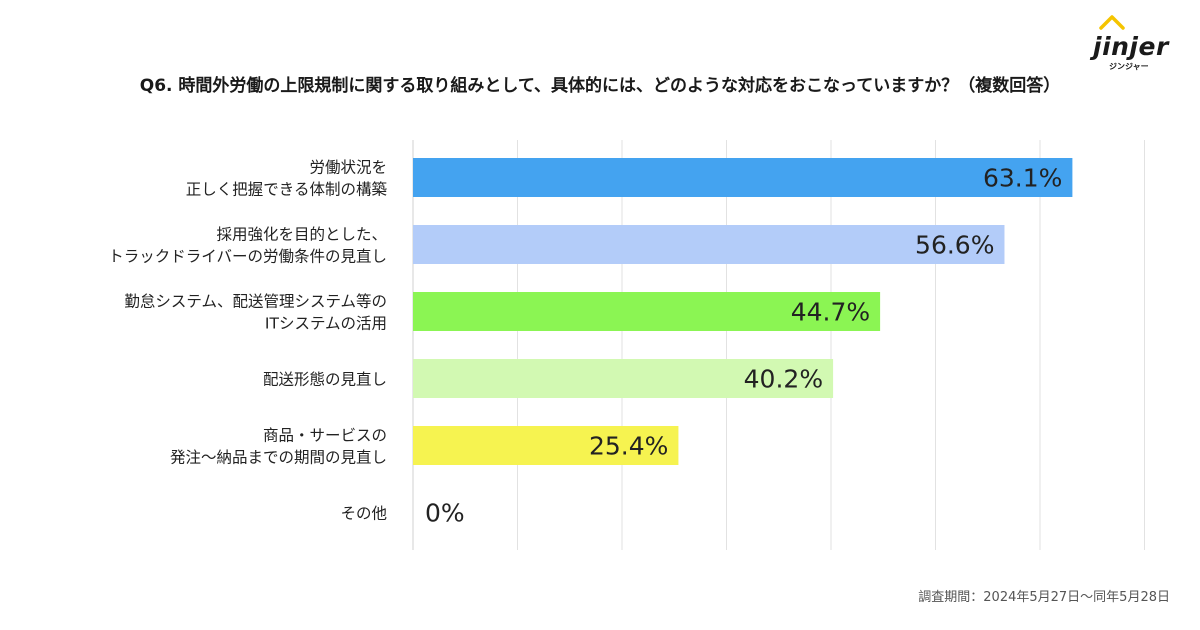  I want to click on value-label-4: 40.2%, so click(783, 379).